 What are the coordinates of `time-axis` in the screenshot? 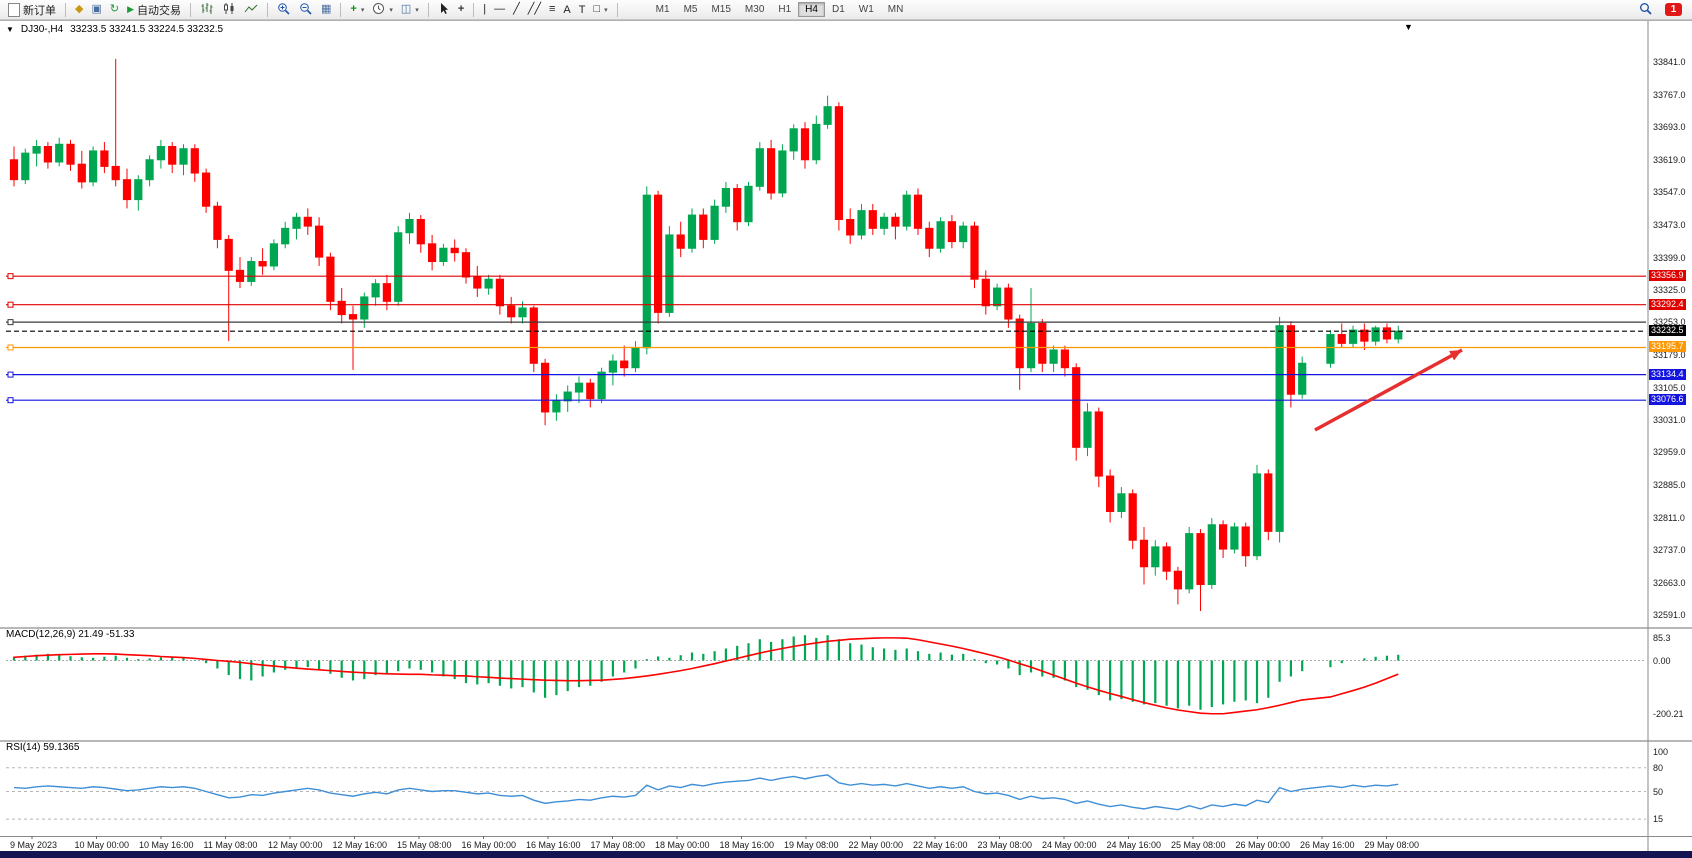 It's located at (824, 844).